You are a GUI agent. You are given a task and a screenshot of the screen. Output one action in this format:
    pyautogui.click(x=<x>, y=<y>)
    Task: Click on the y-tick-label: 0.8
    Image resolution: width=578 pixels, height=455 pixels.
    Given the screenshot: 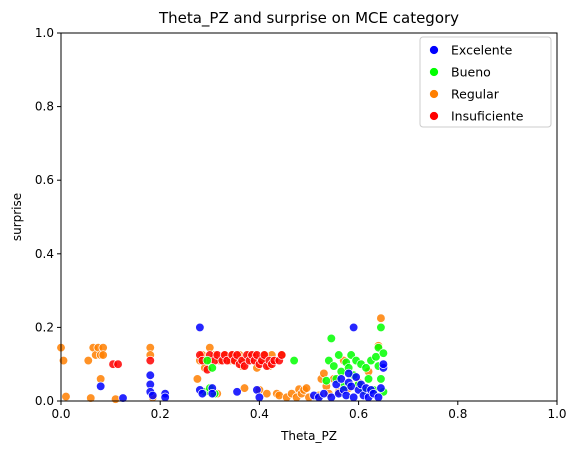 What is the action you would take?
    pyautogui.click(x=44, y=107)
    